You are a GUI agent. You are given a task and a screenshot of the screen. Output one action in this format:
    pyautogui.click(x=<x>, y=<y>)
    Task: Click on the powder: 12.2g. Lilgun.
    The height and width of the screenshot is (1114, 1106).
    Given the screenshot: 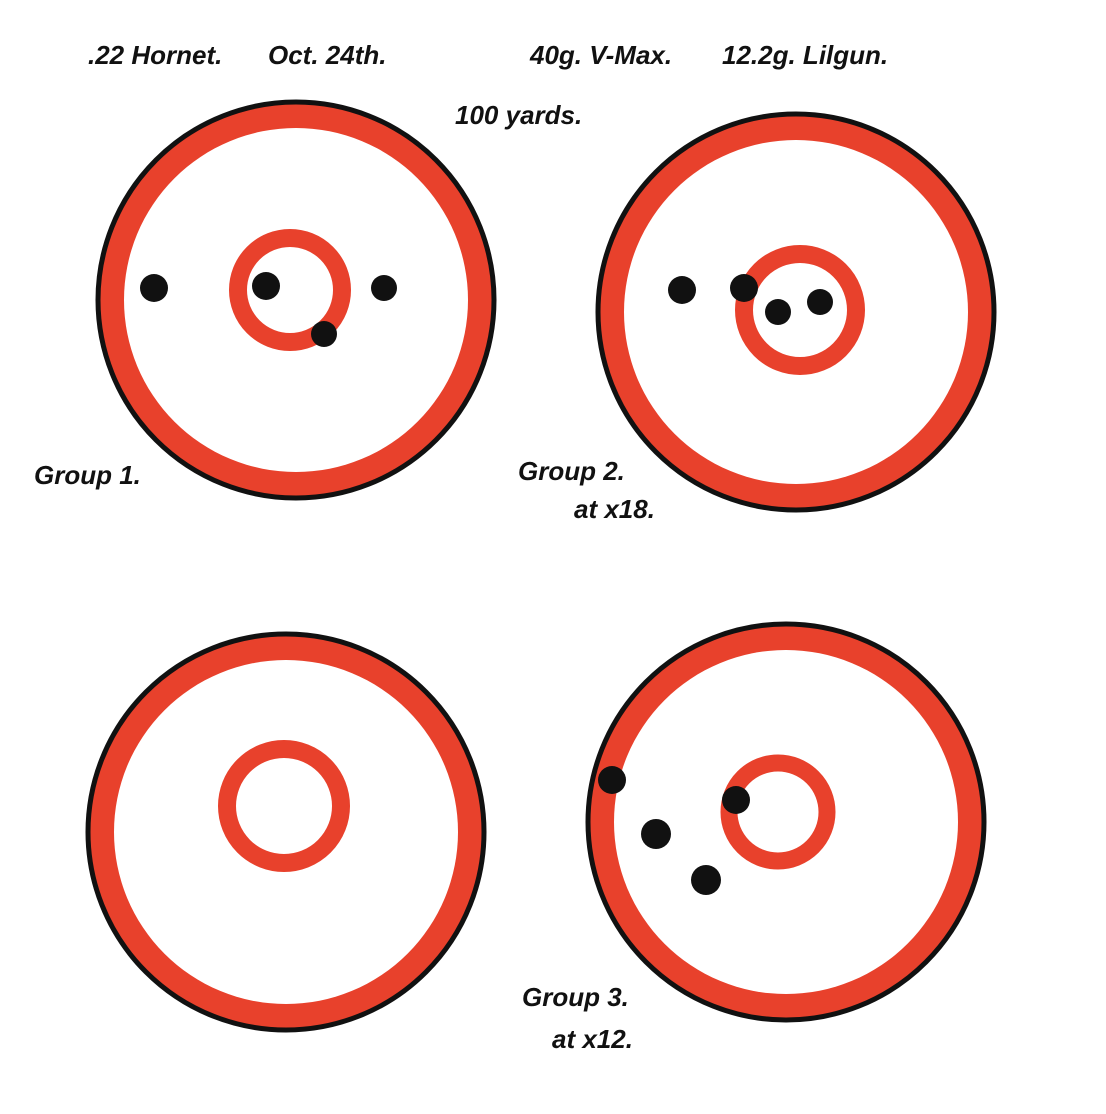 What is the action you would take?
    pyautogui.click(x=805, y=55)
    